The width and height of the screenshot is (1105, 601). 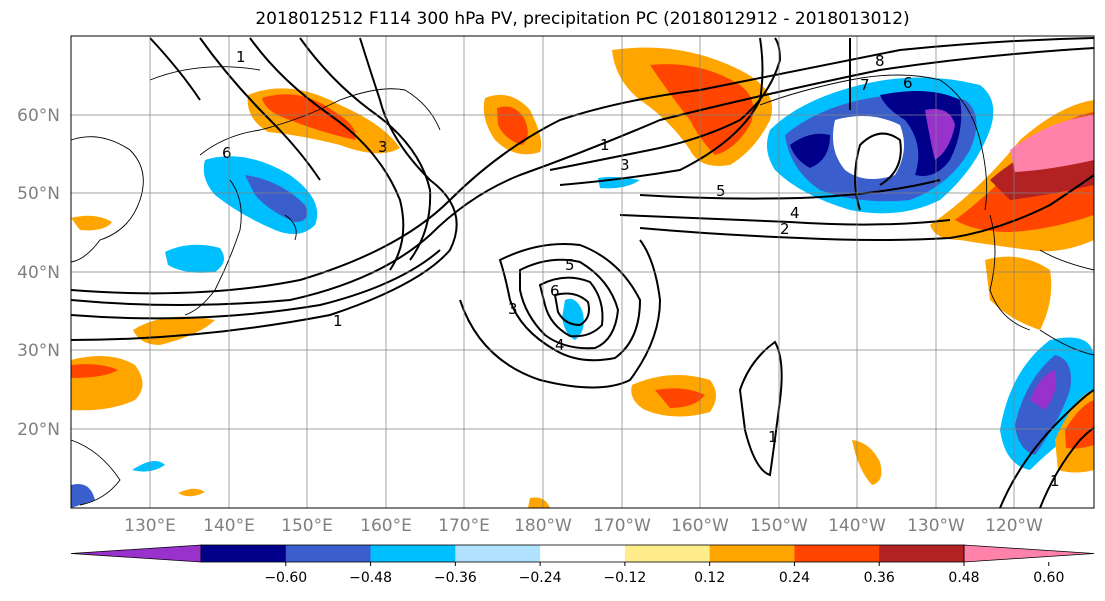 What do you see at coordinates (936, 526) in the screenshot?
I see `lon-label: 130°W` at bounding box center [936, 526].